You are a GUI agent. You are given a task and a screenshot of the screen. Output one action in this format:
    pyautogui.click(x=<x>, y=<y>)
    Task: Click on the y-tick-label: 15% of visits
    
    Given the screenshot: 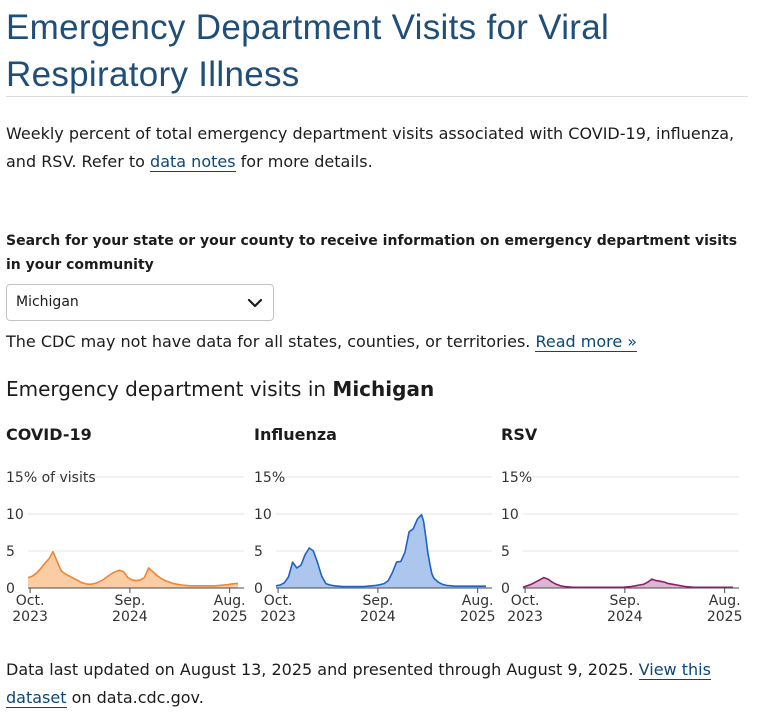 What is the action you would take?
    pyautogui.click(x=51, y=478)
    